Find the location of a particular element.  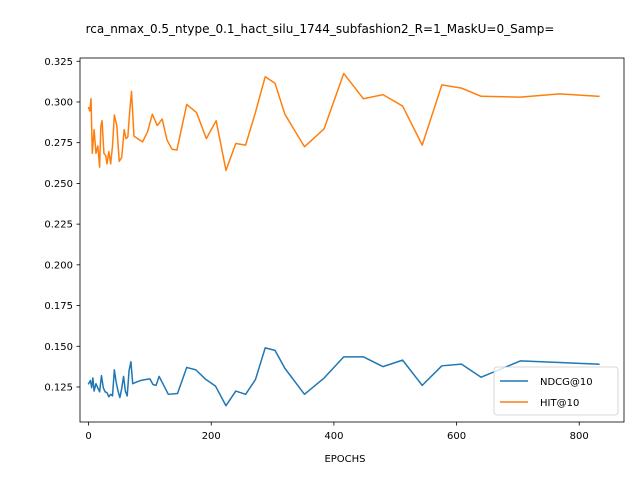

y-tick-label: 0.150 is located at coordinates (58, 347).